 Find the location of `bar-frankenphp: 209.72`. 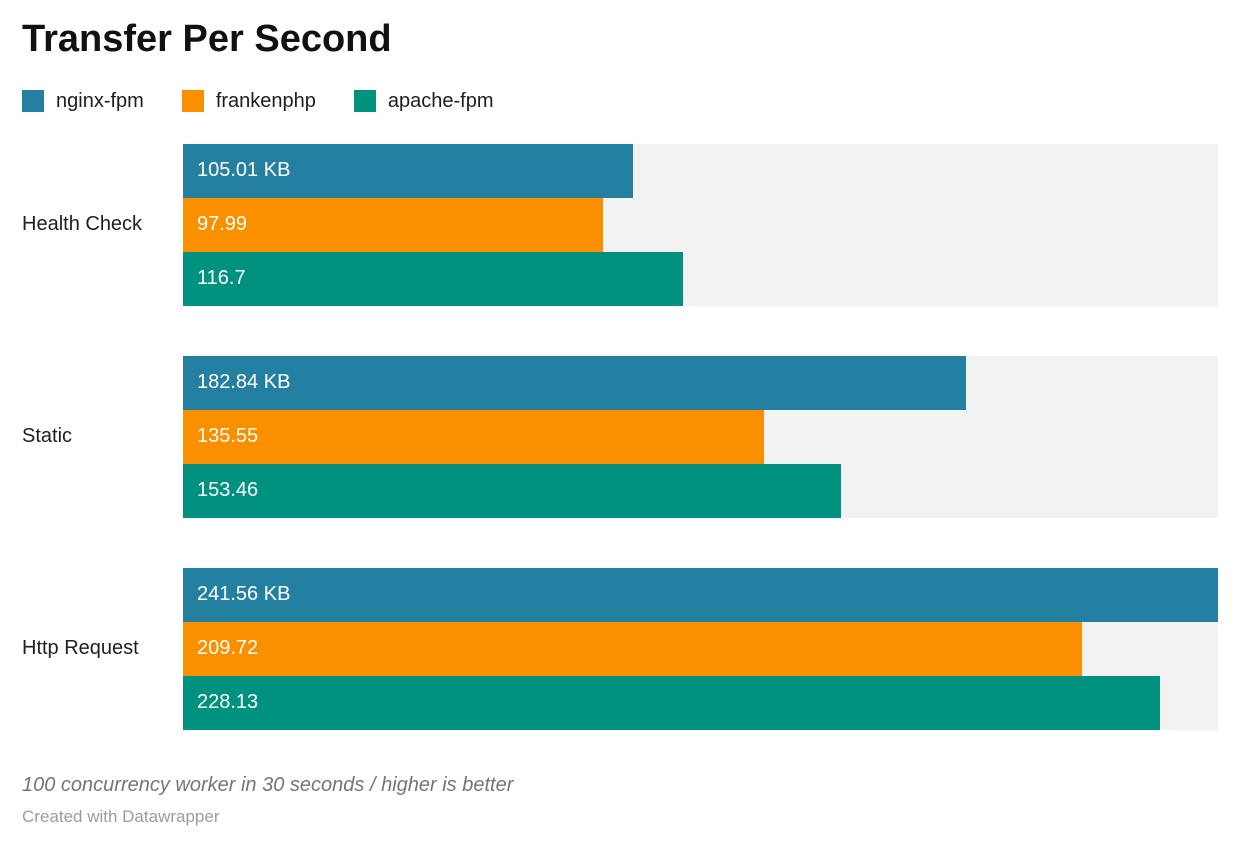

bar-frankenphp: 209.72 is located at coordinates (632, 648).